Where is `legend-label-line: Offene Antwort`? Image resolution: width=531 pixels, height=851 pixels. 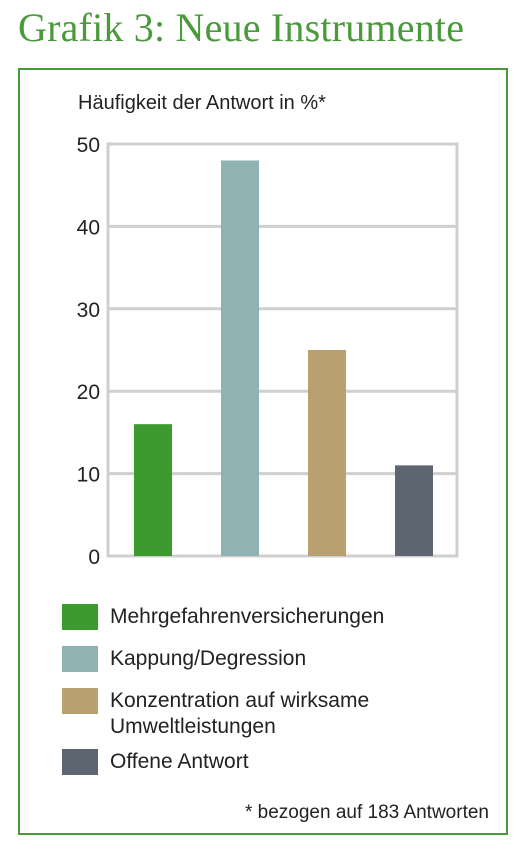
legend-label-line: Offene Antwort is located at coordinates (179, 761).